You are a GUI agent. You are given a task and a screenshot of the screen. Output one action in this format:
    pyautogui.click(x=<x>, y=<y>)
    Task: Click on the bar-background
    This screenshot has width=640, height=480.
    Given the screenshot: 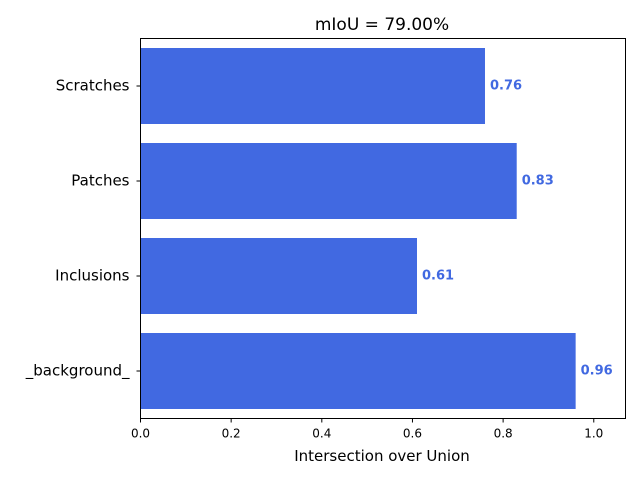 What is the action you would take?
    pyautogui.click(x=358, y=371)
    